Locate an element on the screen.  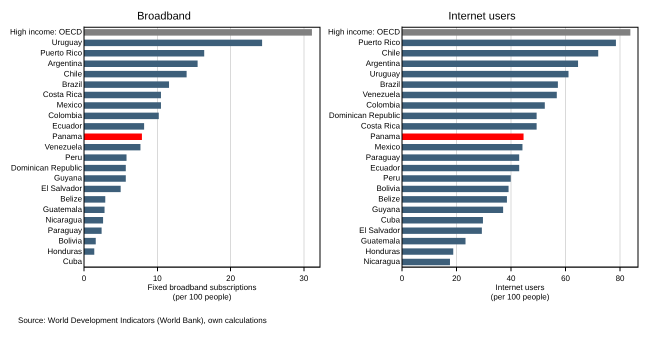
y-tick-label: Belize is located at coordinates (71, 199).